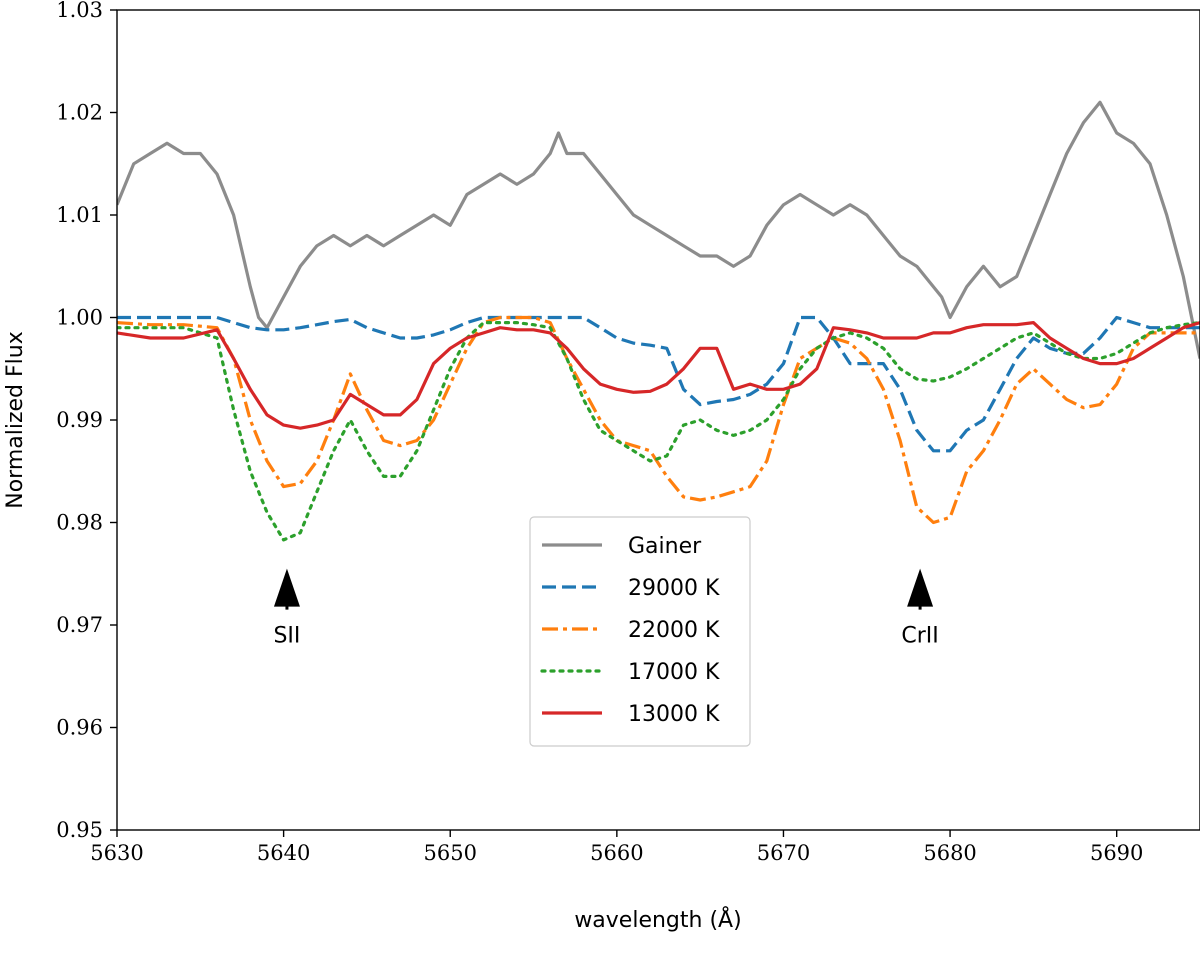  Describe the element at coordinates (783, 853) in the screenshot. I see `x-tick-label-5670: 5670` at that location.